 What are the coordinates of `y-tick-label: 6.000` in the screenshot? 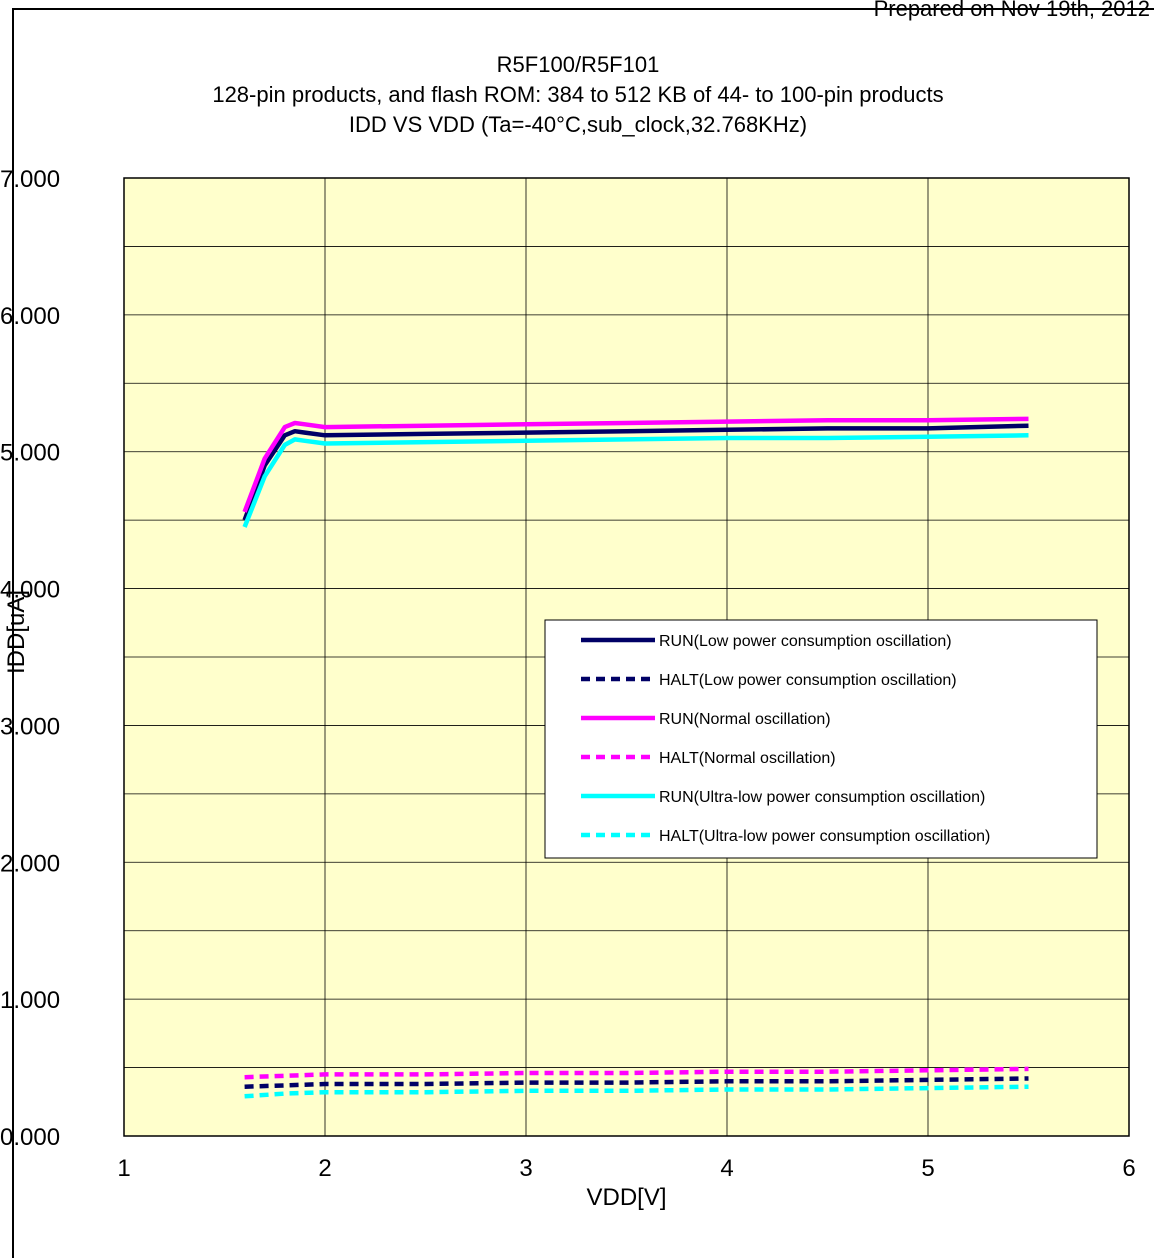 It's located at (30, 316).